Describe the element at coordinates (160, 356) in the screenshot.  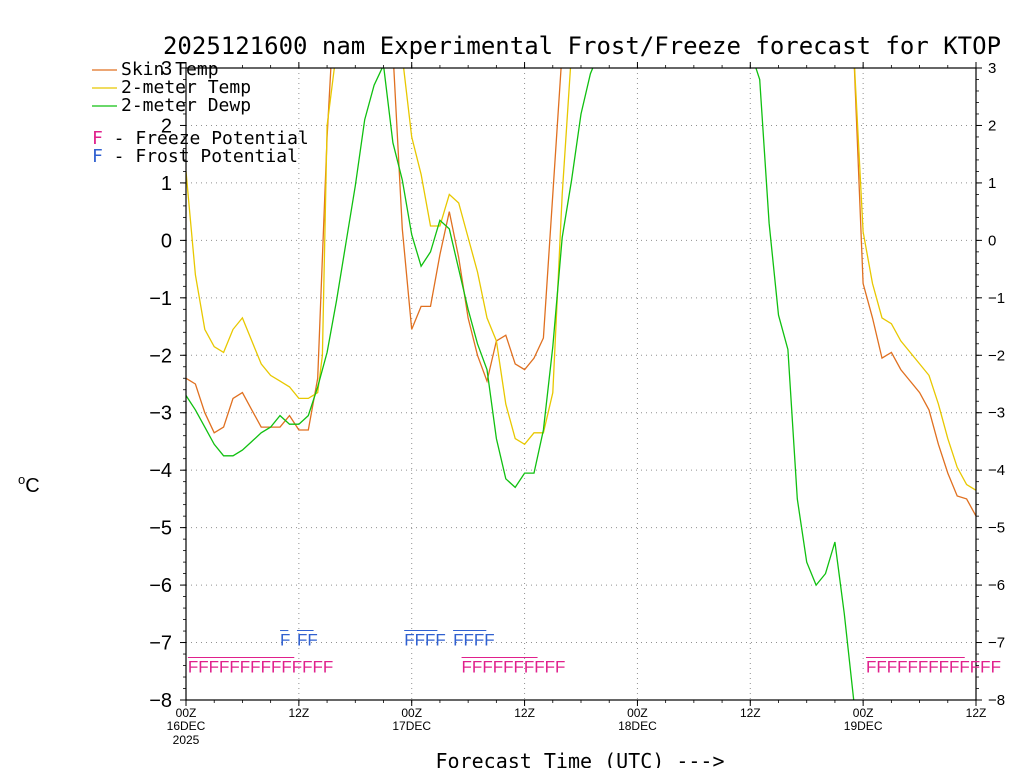
I see `y-tick-label-left: −2` at that location.